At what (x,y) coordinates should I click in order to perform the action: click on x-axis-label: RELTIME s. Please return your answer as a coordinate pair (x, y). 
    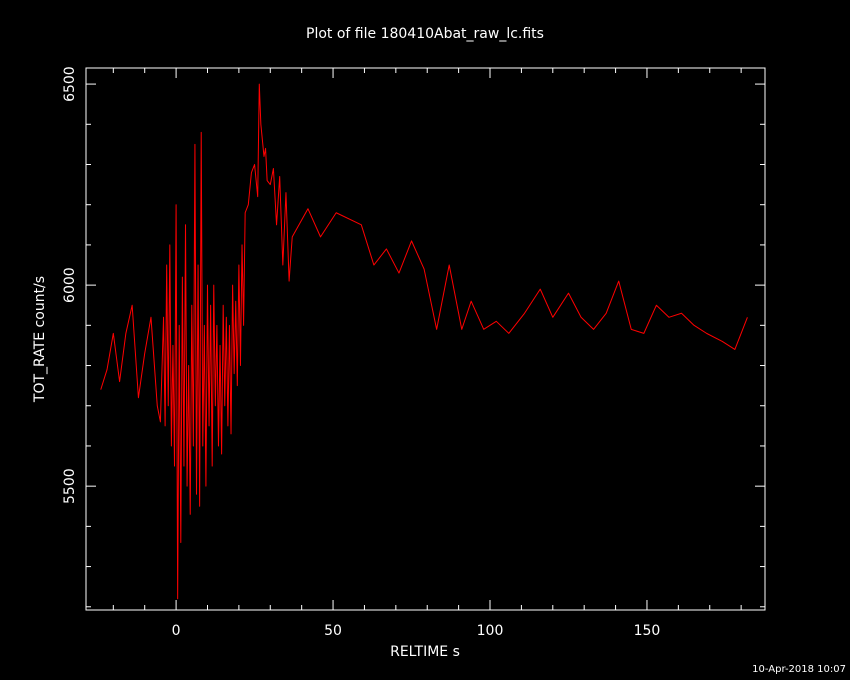
    Looking at the image, I should click on (425, 652).